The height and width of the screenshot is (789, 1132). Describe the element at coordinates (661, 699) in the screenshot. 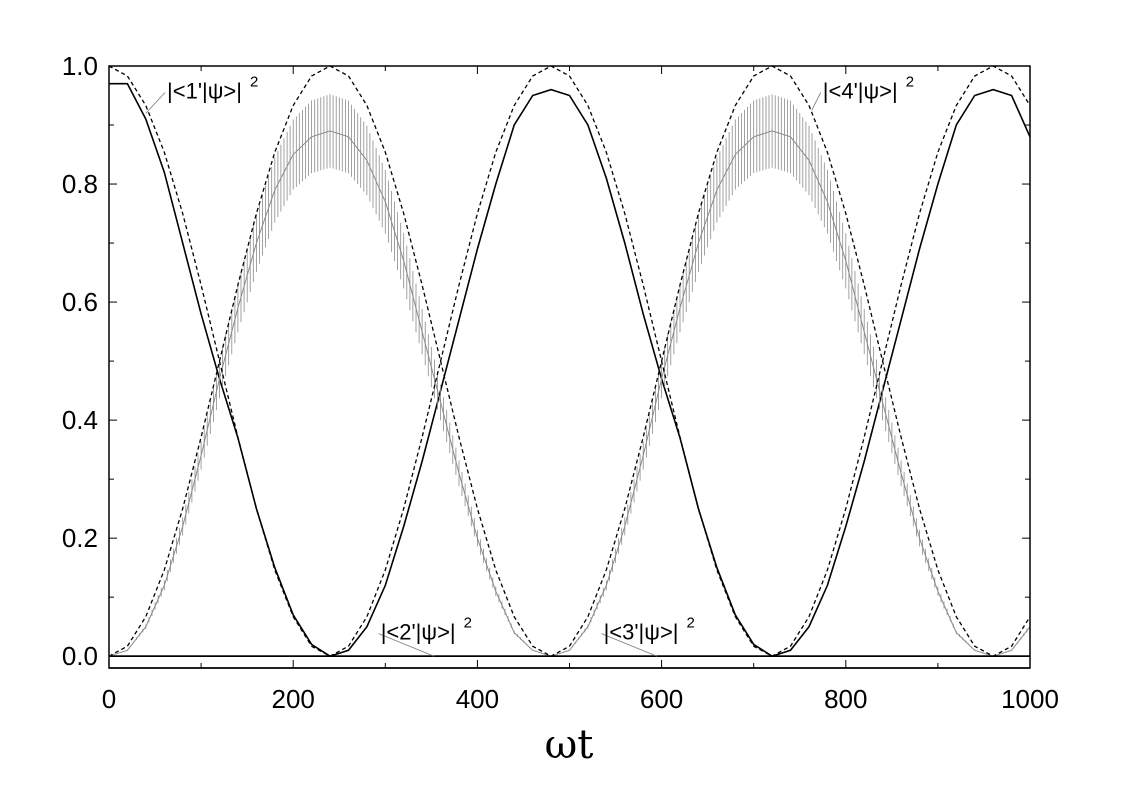

I see `x-tick-label: 600` at that location.